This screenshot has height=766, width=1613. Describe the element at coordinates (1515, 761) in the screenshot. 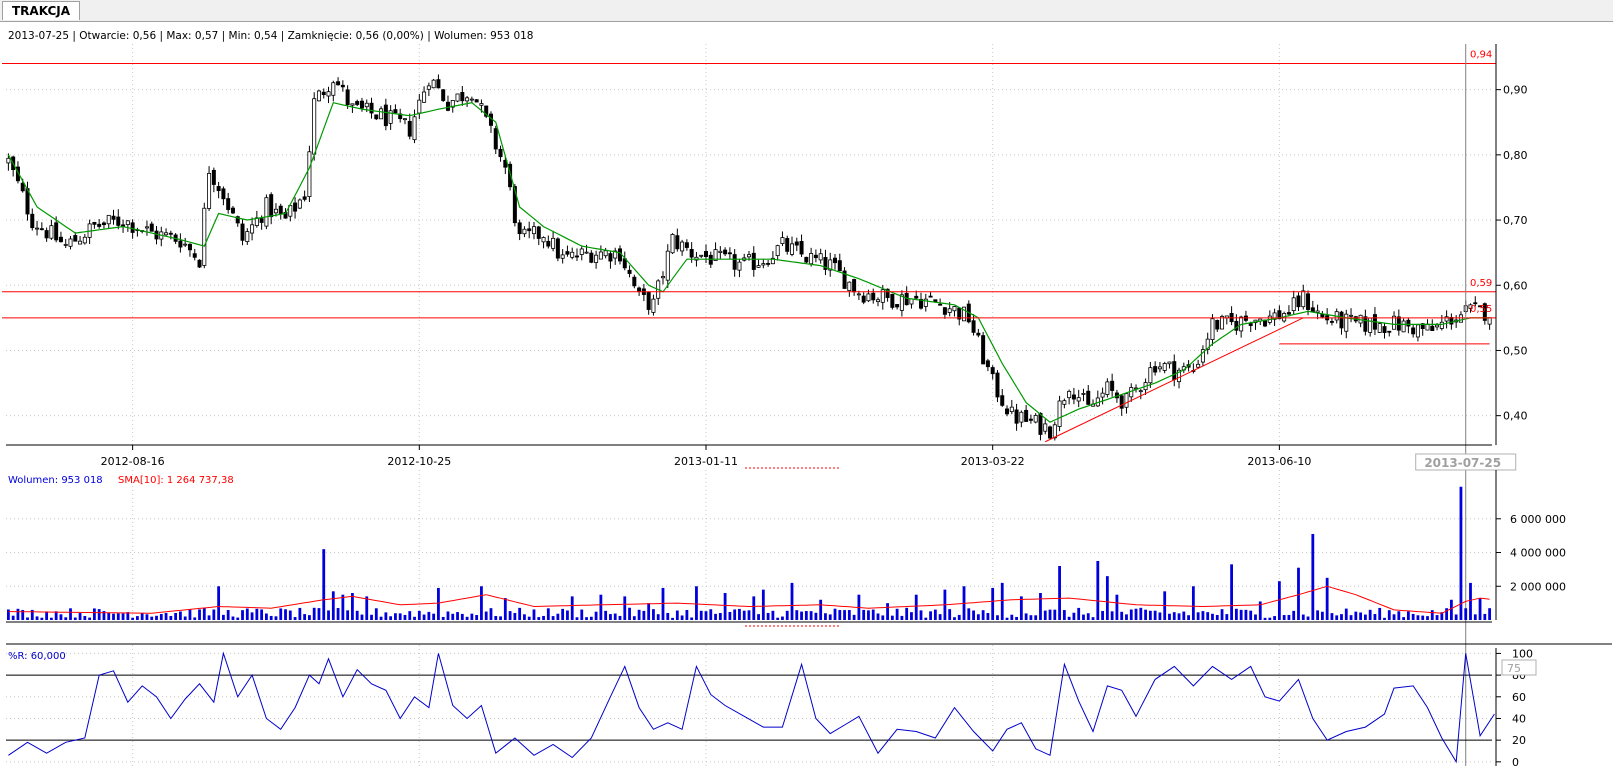

I see `wr-y-tick-label: 0` at that location.